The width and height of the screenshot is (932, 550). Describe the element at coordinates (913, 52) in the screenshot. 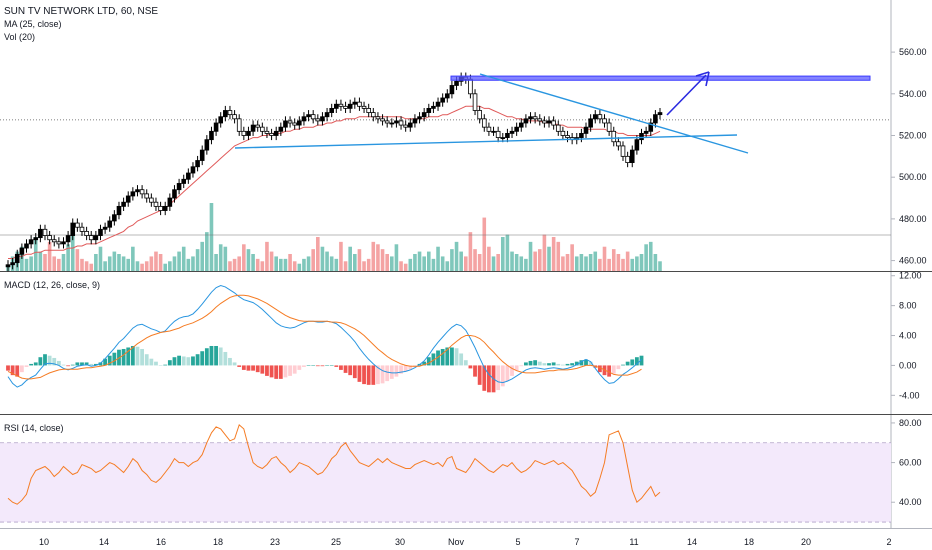

I see `y-tick-label: 560.00` at that location.